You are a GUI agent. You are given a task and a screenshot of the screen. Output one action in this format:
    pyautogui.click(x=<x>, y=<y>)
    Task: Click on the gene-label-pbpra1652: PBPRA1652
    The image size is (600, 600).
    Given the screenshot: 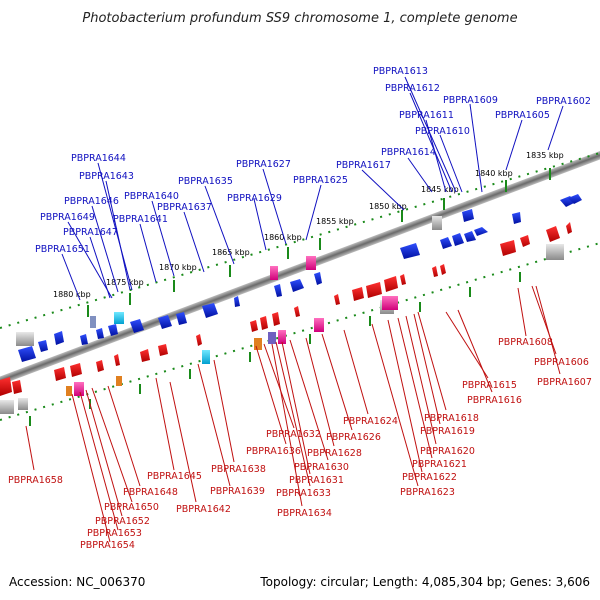 What is the action you would take?
    pyautogui.click(x=122, y=521)
    